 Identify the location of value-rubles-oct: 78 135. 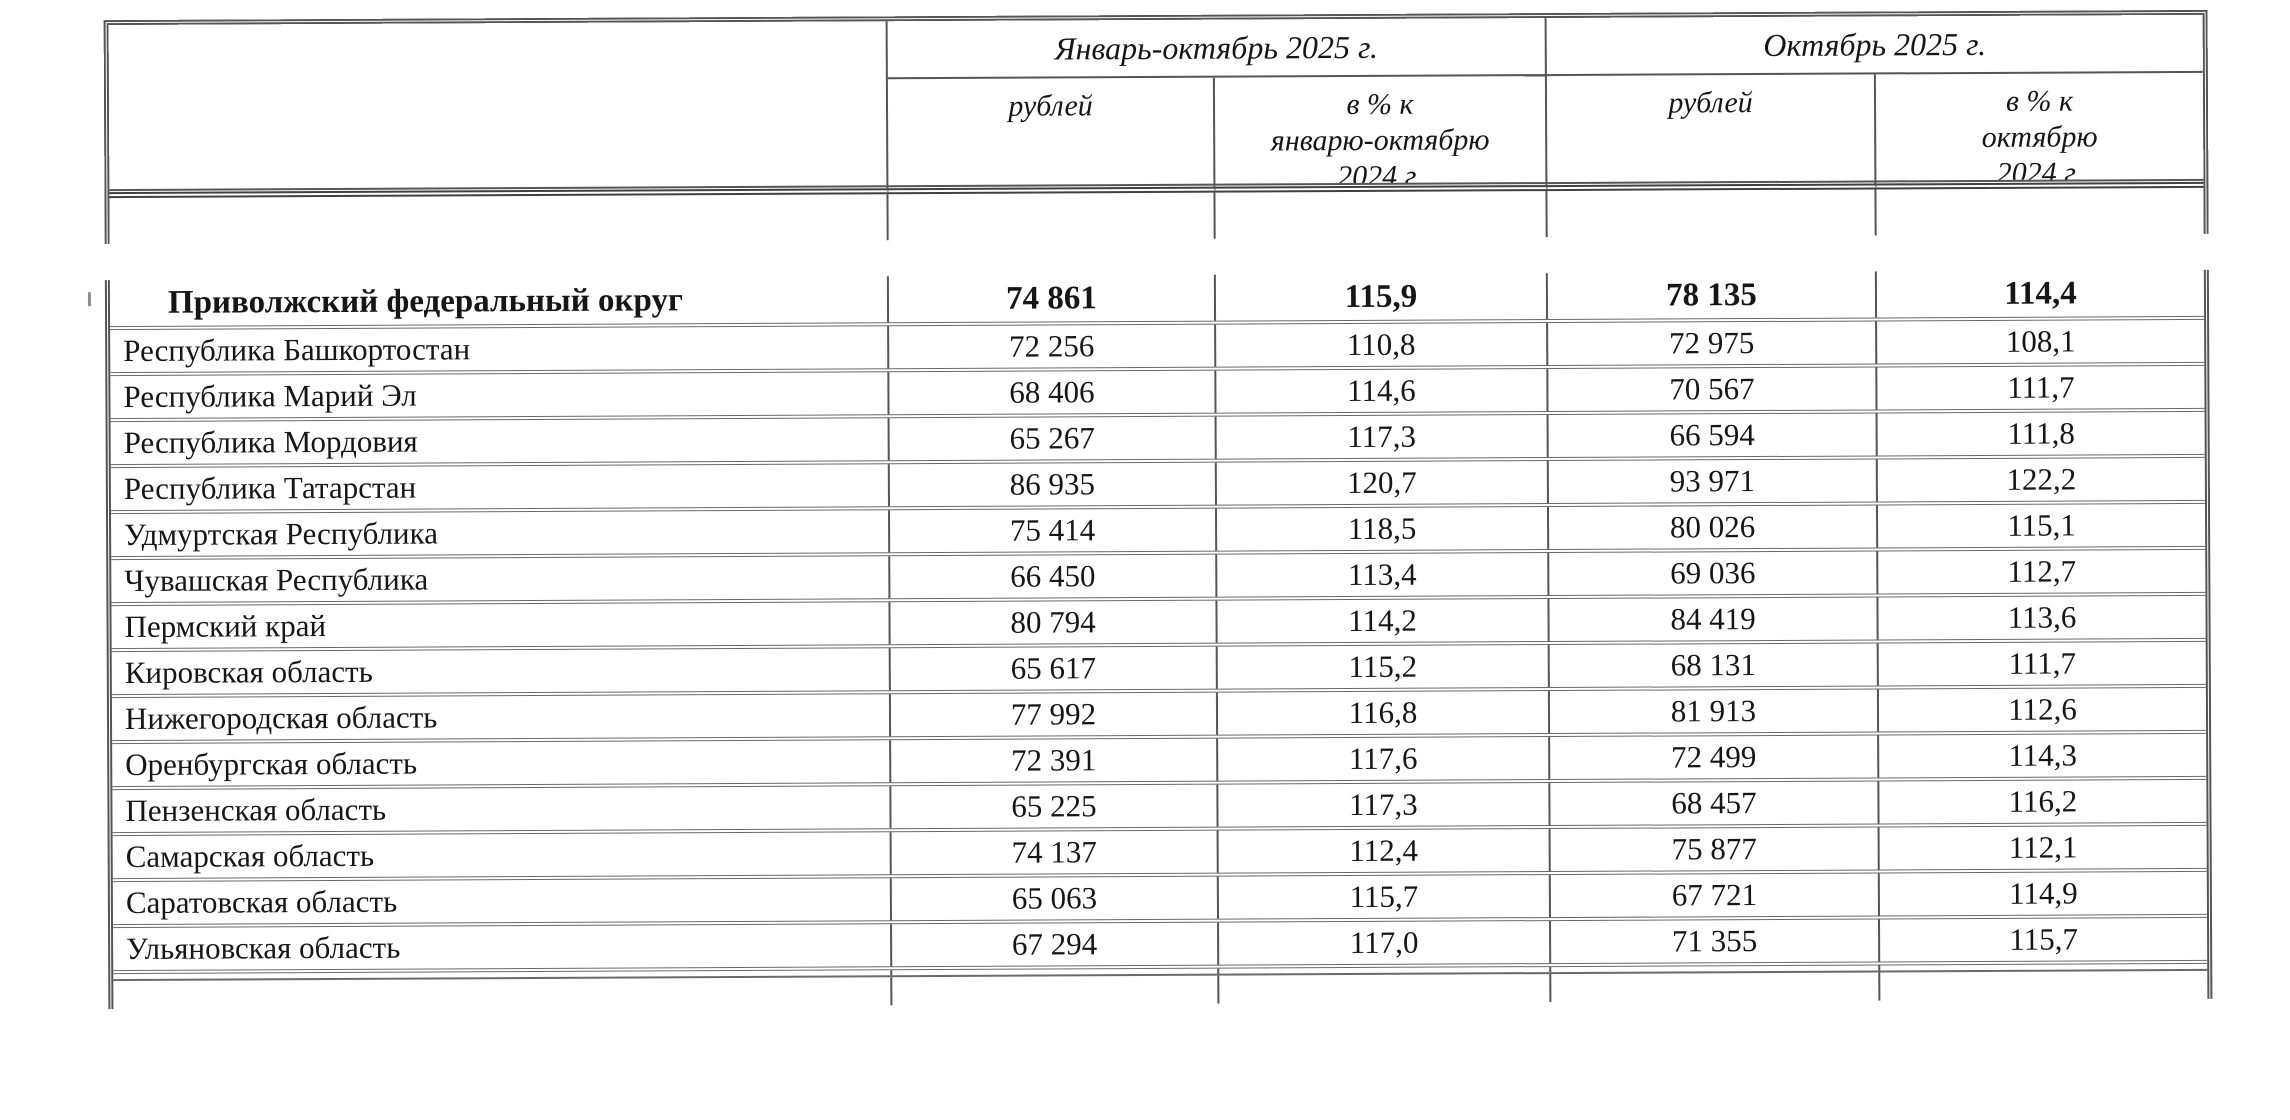
(1712, 295).